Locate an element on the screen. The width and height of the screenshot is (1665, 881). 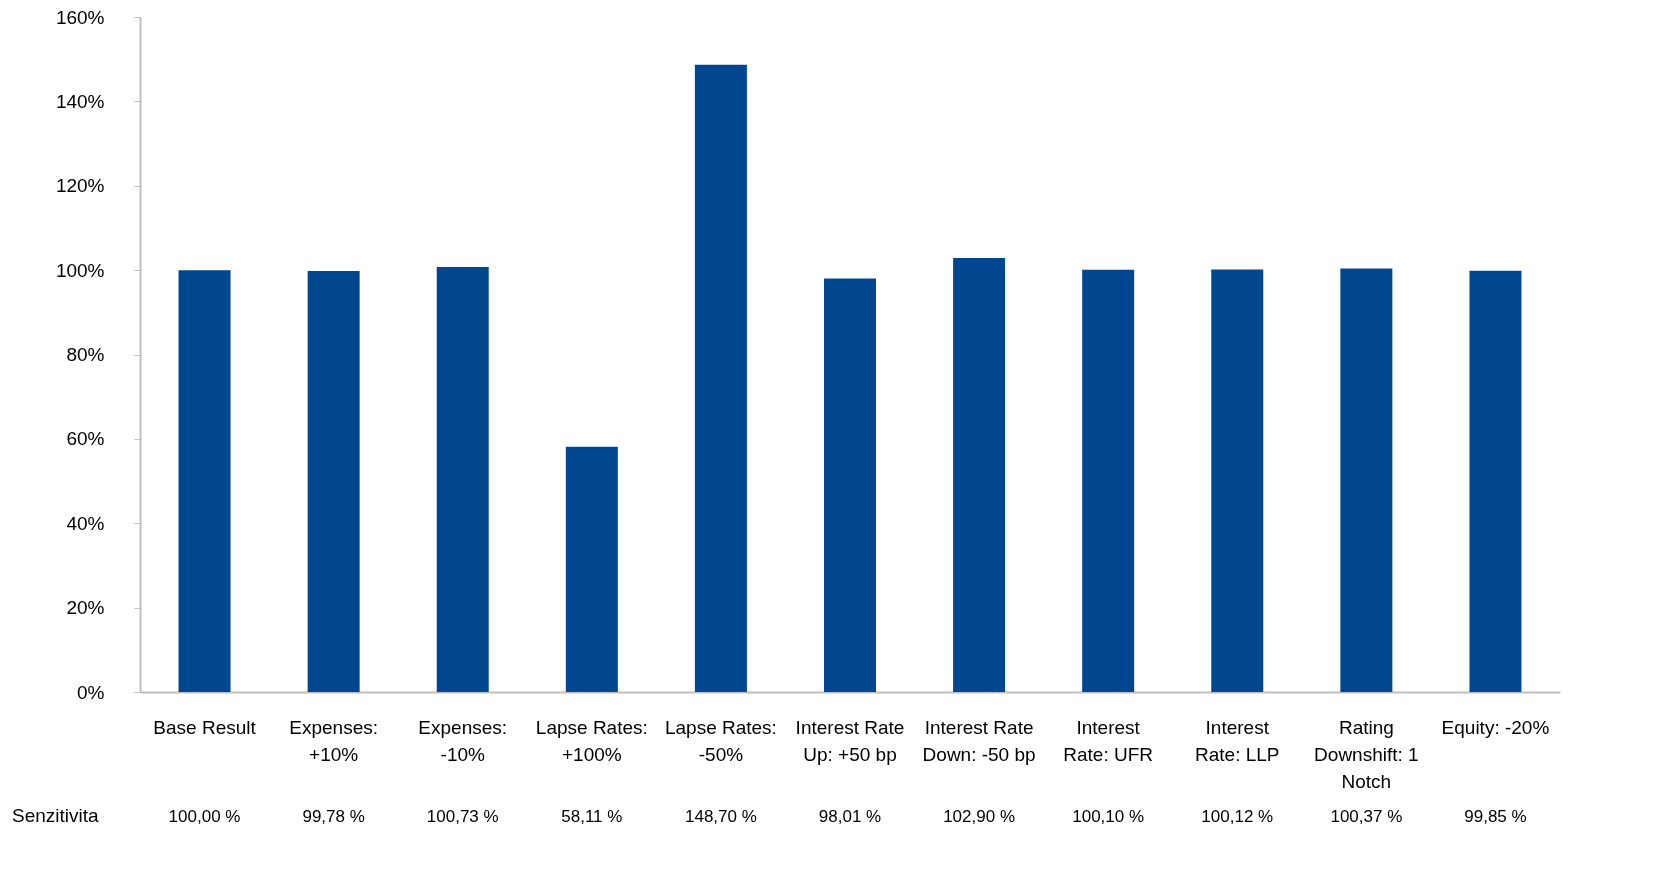
x-tick-label: Base Result is located at coordinates (205, 727).